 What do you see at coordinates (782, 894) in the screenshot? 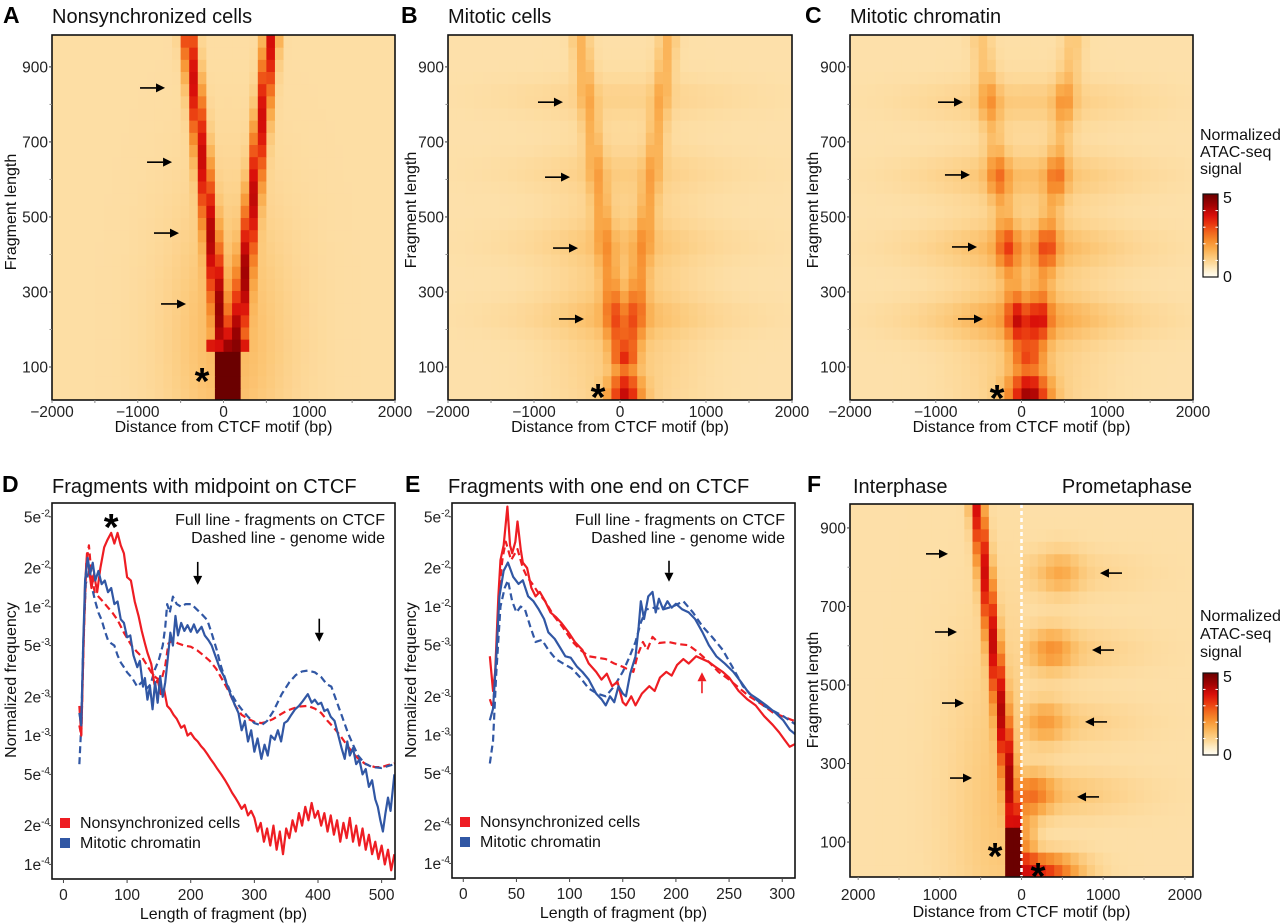
I see `x-tick-label: 300` at bounding box center [782, 894].